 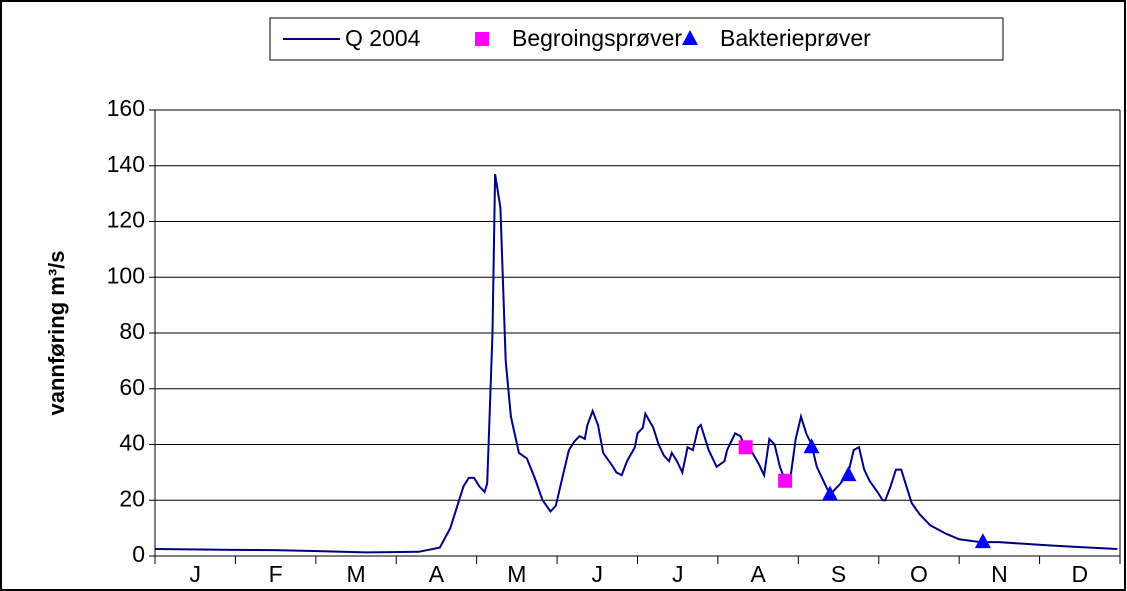 I want to click on x-tick-label: S, so click(x=838, y=574).